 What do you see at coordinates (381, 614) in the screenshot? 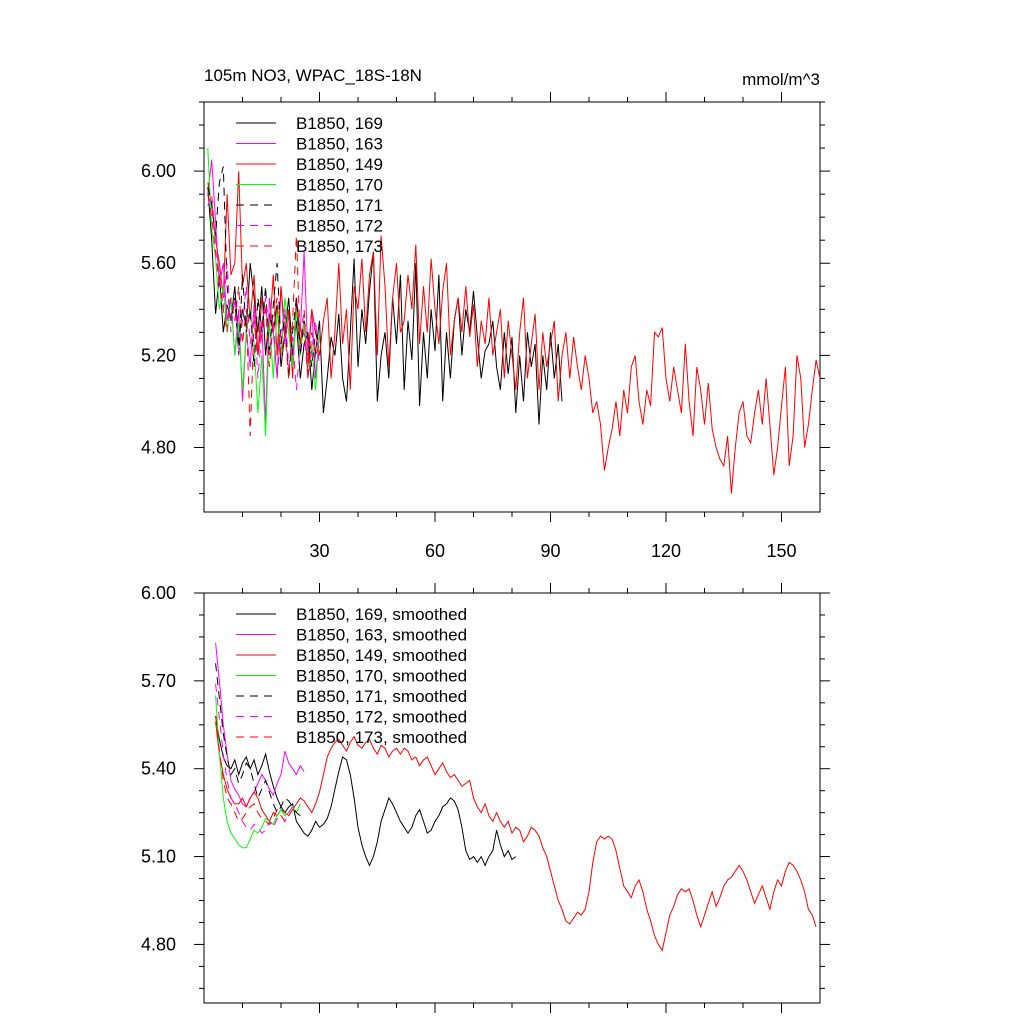
I see `legend-label: B1850, 169, smoothed` at bounding box center [381, 614].